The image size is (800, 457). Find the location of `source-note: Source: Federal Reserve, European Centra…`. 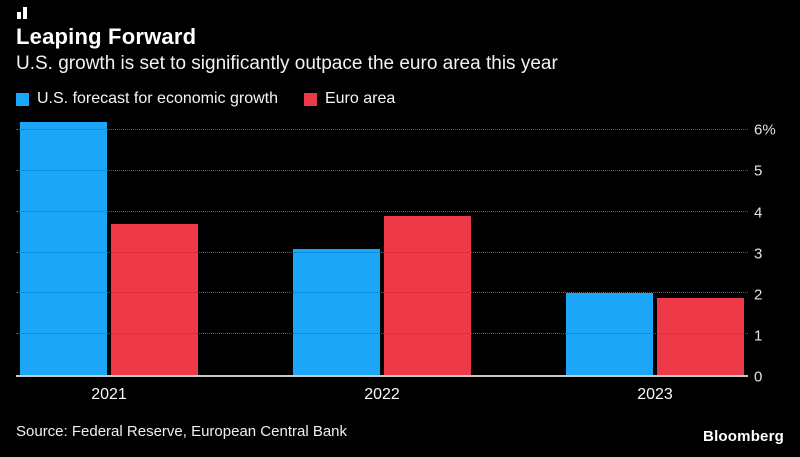

source-note: Source: Federal Reserve, European Centra… is located at coordinates (182, 431).